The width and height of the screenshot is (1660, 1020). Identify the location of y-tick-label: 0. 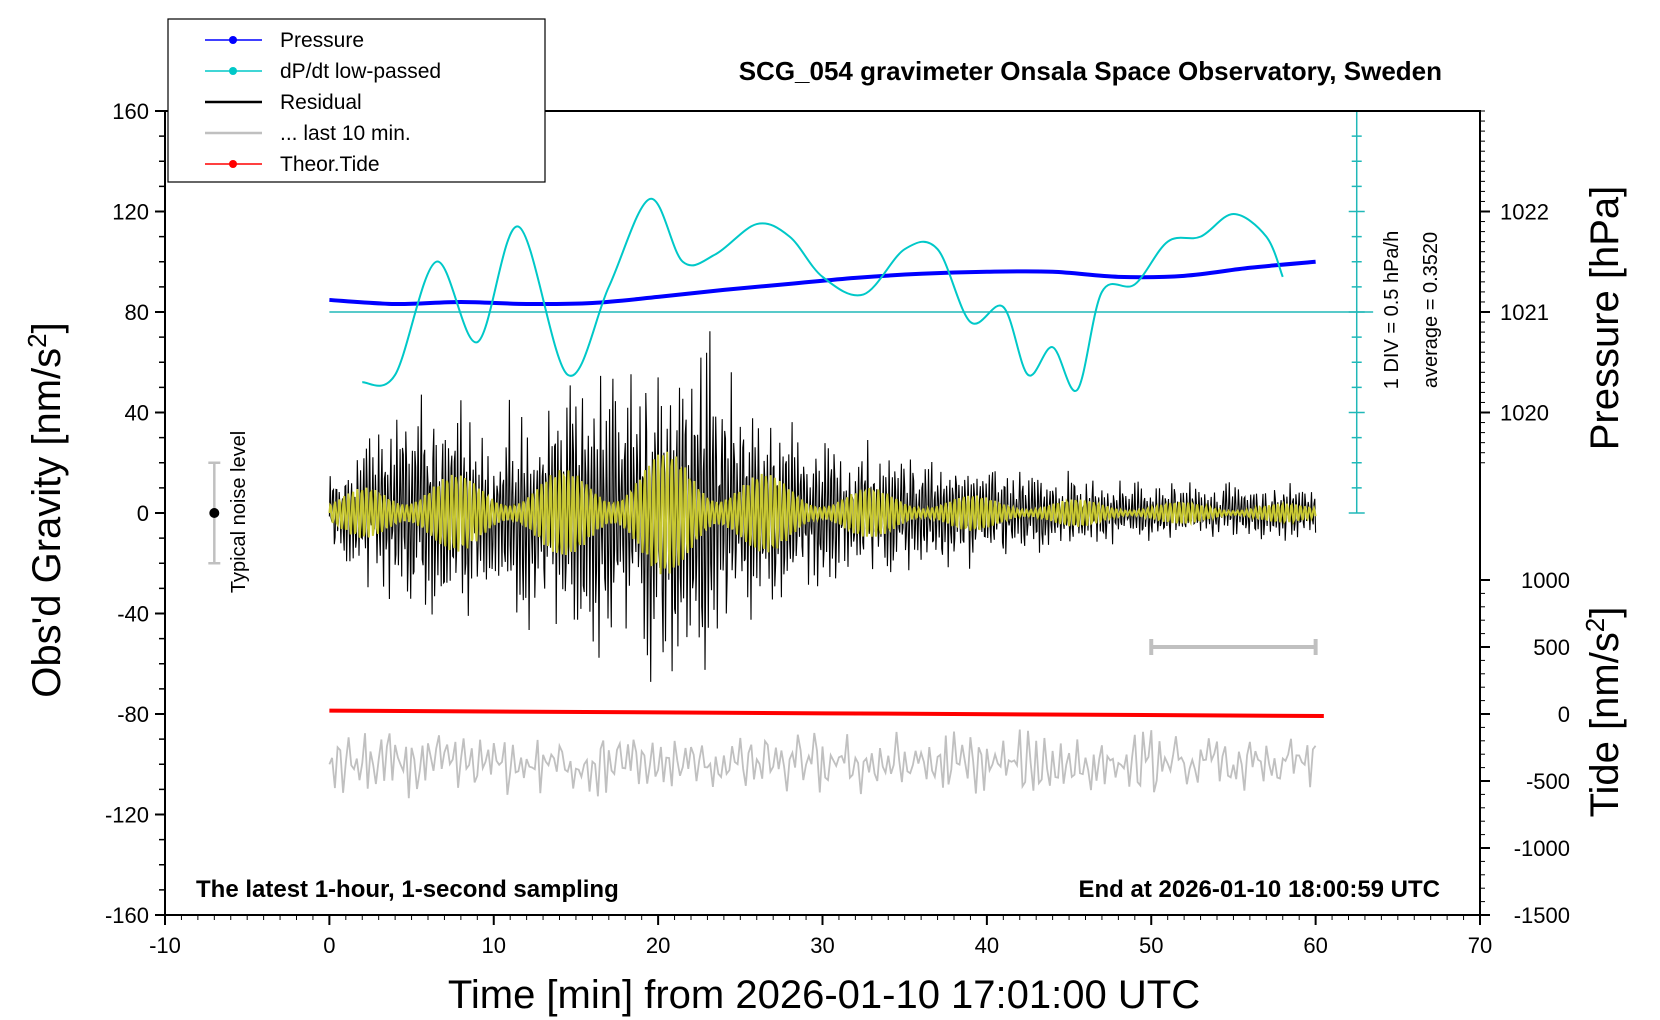
(143, 513).